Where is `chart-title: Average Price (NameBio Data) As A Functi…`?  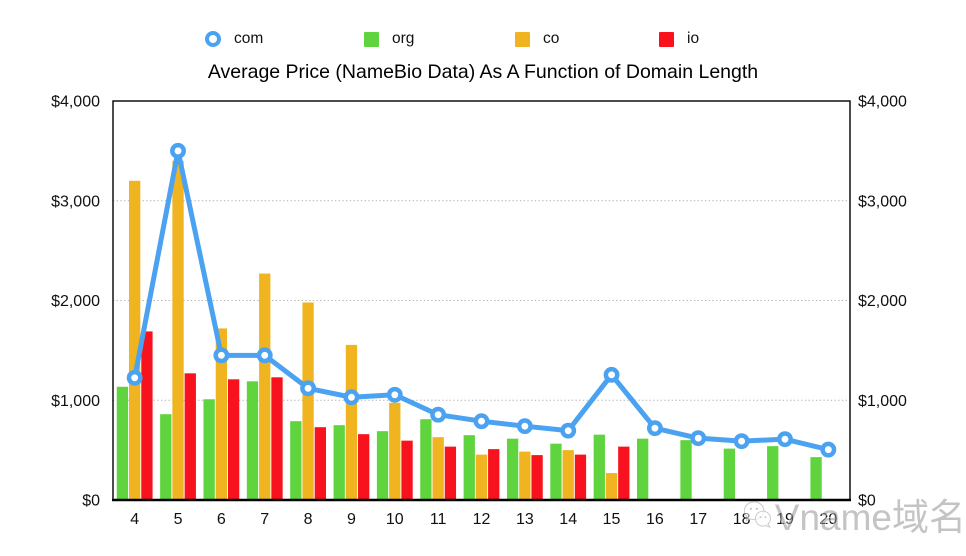
chart-title: Average Price (NameBio Data) As A Functi… is located at coordinates (483, 72).